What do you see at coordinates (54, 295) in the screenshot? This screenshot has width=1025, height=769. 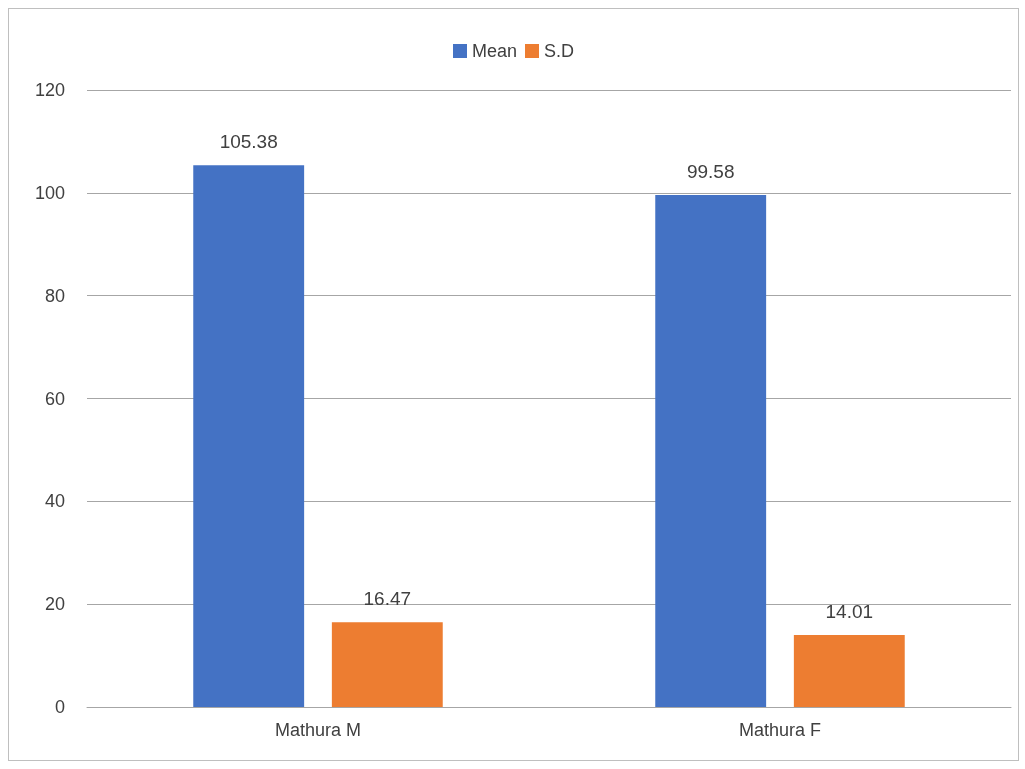 I see `y-tick-label: 80` at bounding box center [54, 295].